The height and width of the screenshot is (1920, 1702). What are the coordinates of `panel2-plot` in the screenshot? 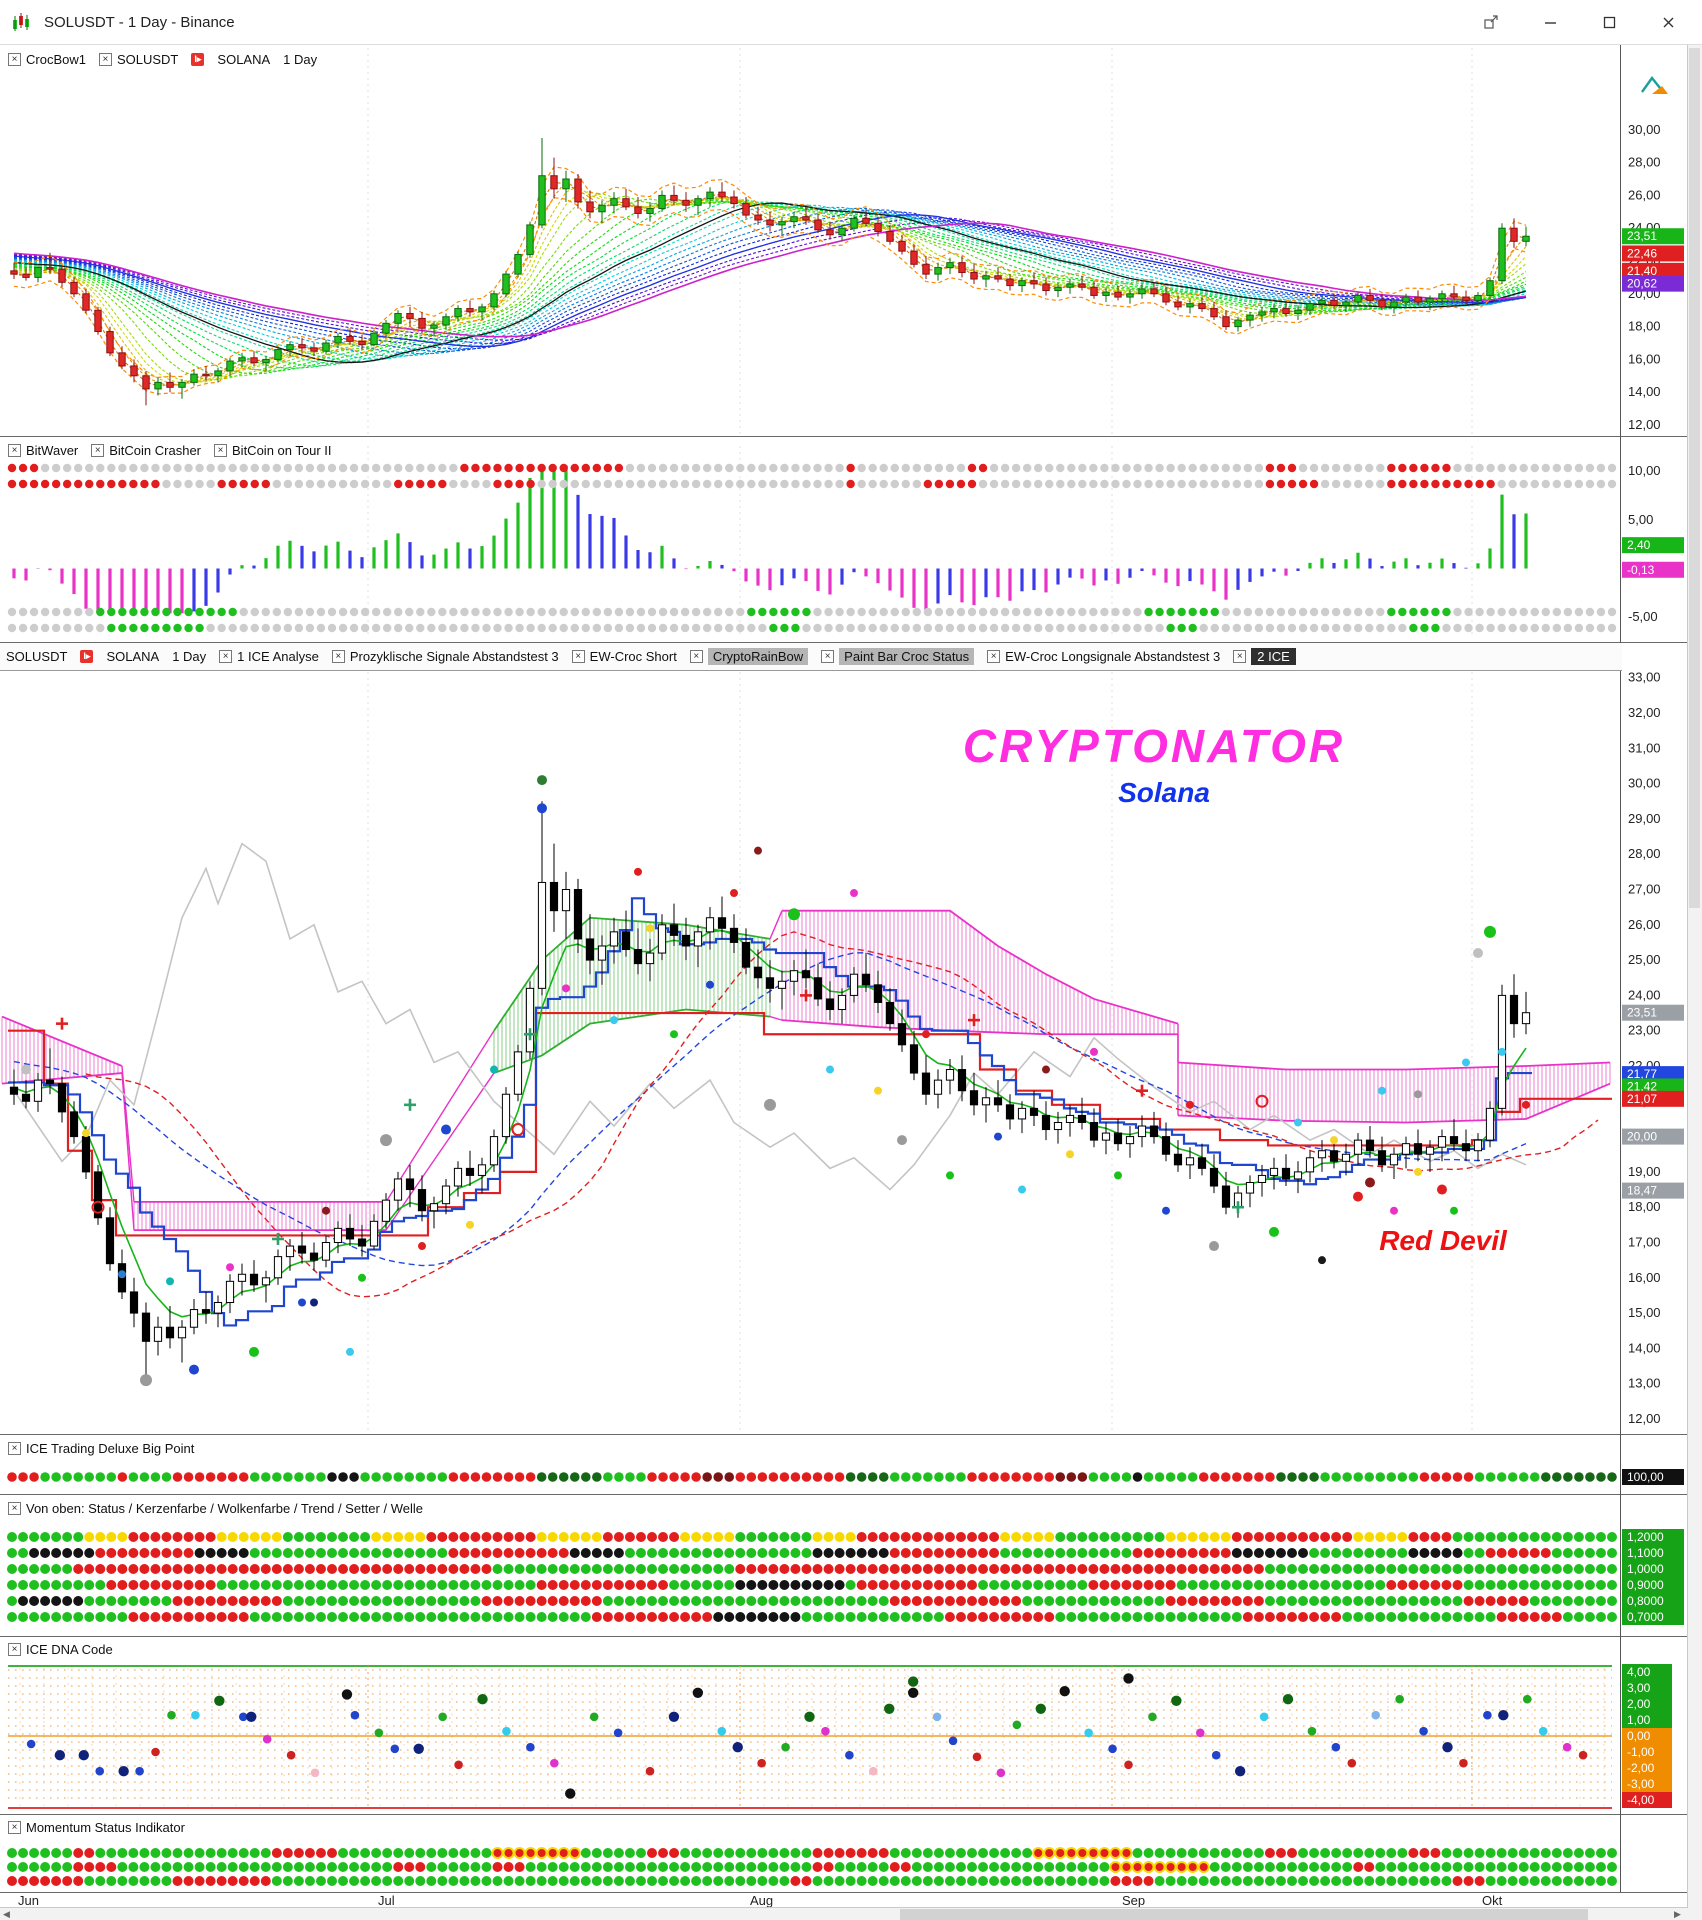 It's located at (770, 539).